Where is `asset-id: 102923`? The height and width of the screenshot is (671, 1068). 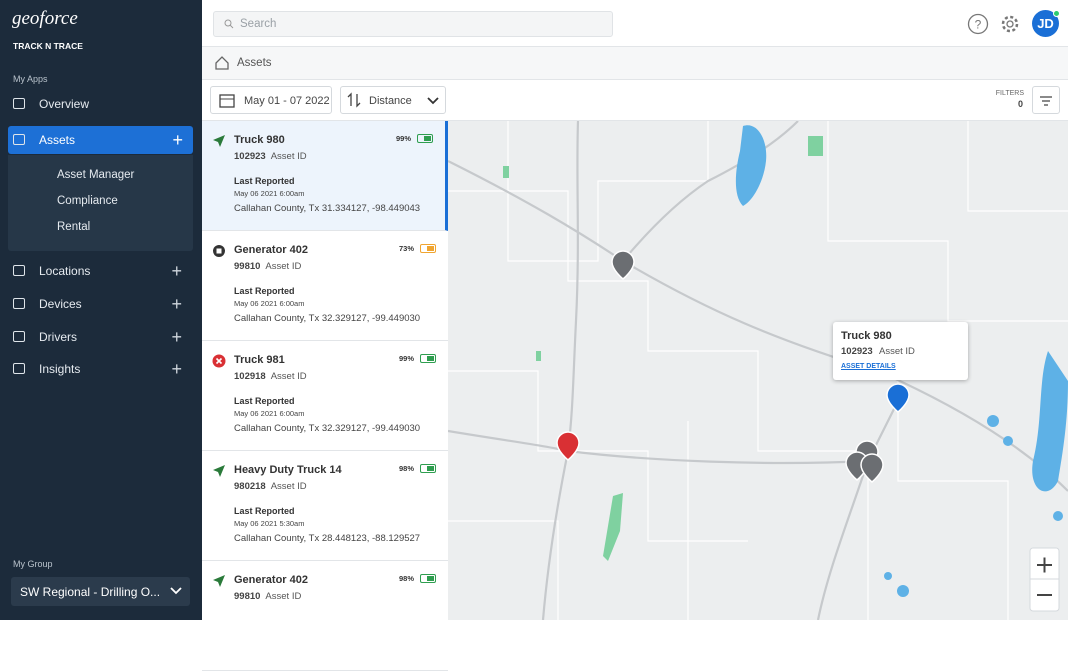 asset-id: 102923 is located at coordinates (250, 156).